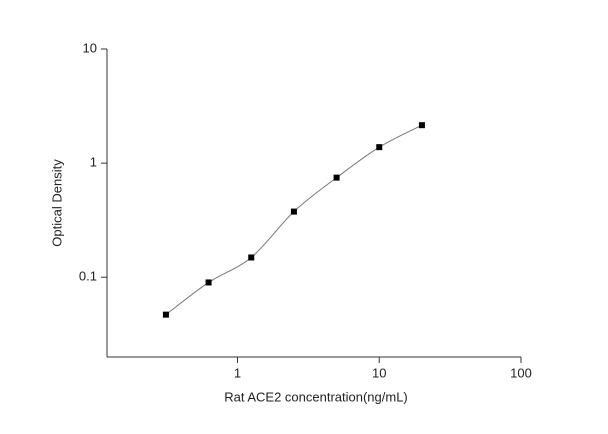 Image resolution: width=608 pixels, height=434 pixels. I want to click on y-tick-label: 10, so click(90, 47).